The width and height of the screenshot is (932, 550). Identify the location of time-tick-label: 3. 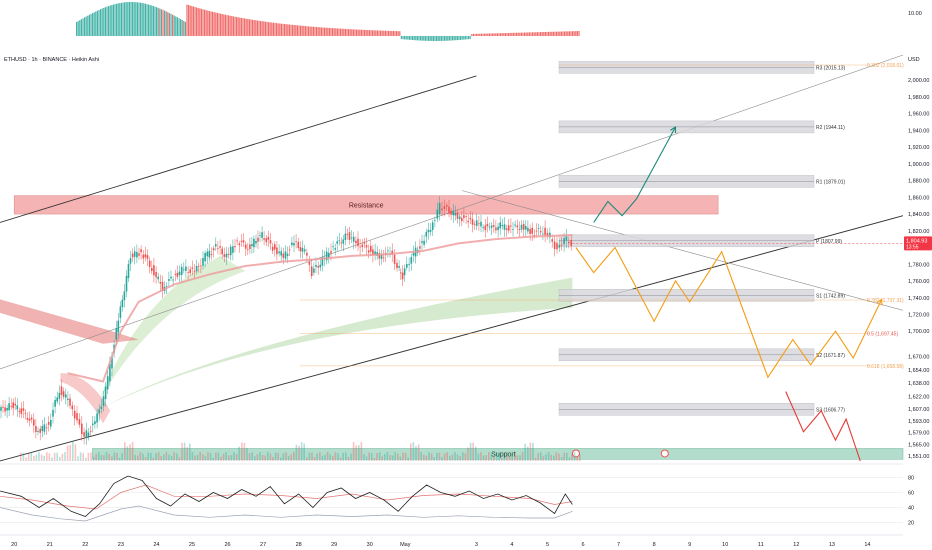
(476, 545).